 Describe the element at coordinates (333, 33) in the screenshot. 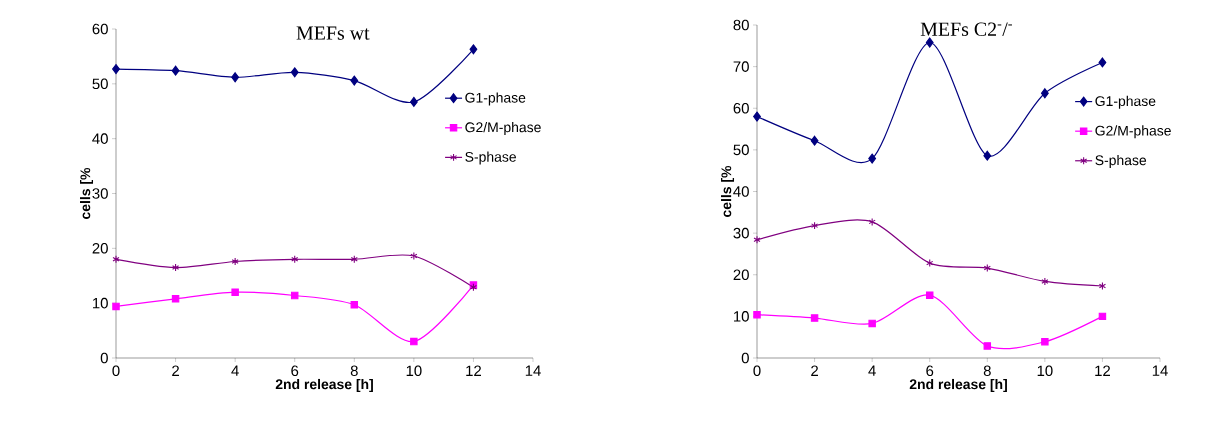

I see `chart-title: MEFs wt` at that location.